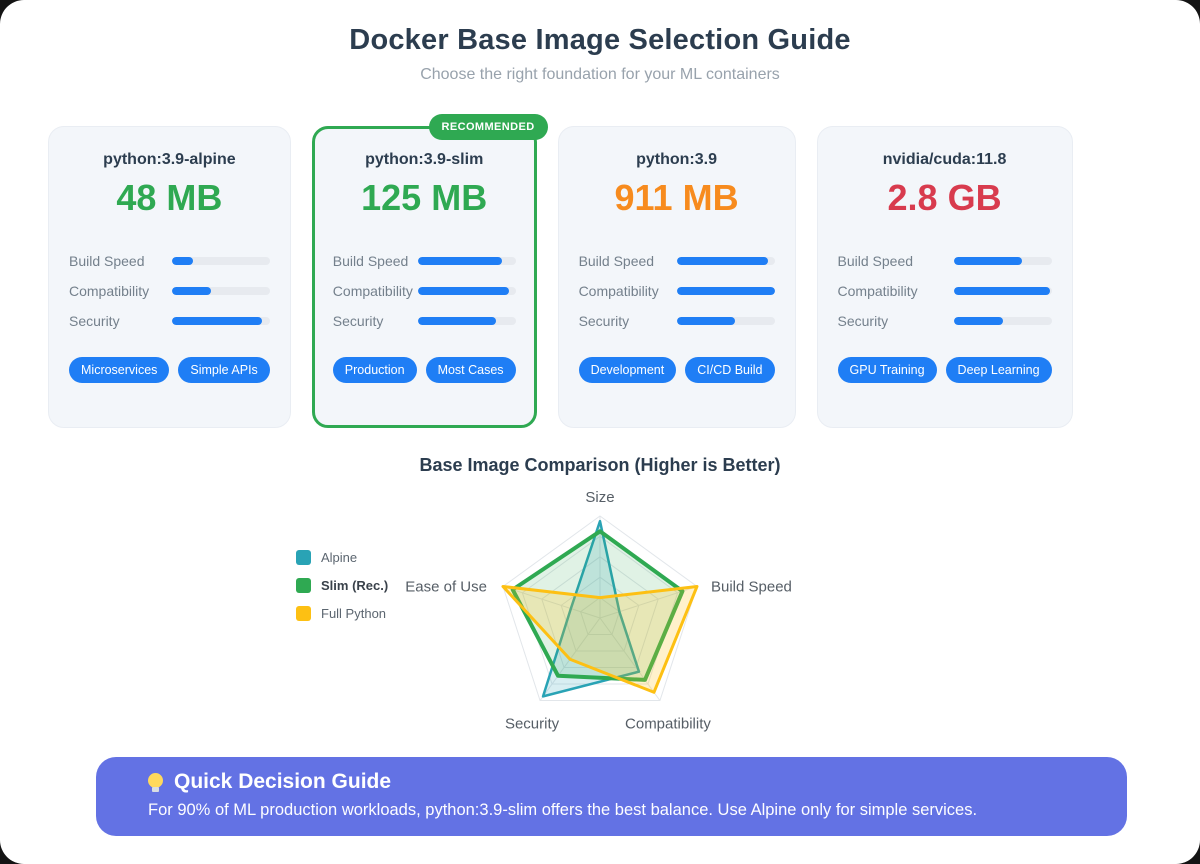  What do you see at coordinates (599, 497) in the screenshot?
I see `radar-axis-label: Size` at bounding box center [599, 497].